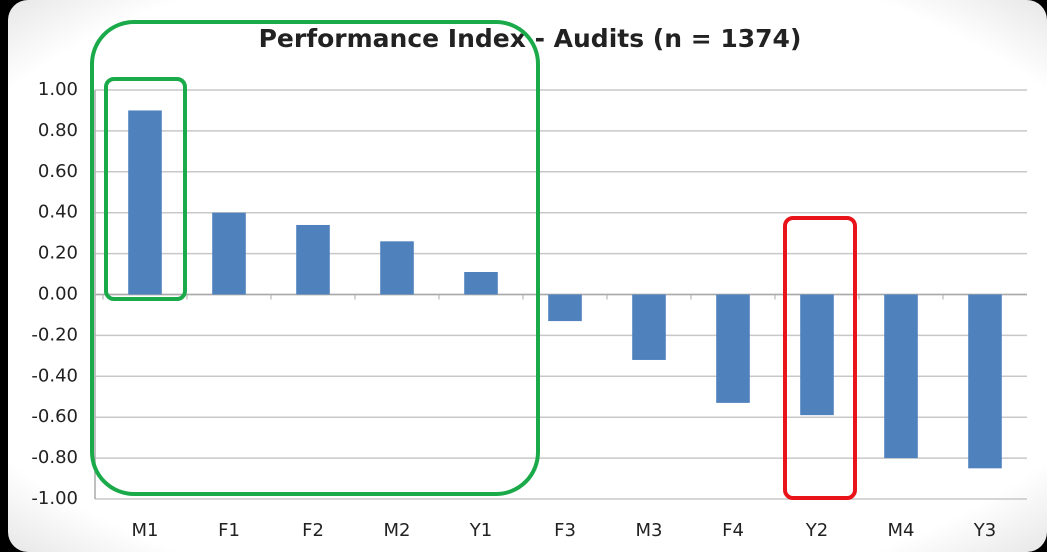 The image size is (1047, 552). I want to click on y-tick-label: 0.00, so click(58, 294).